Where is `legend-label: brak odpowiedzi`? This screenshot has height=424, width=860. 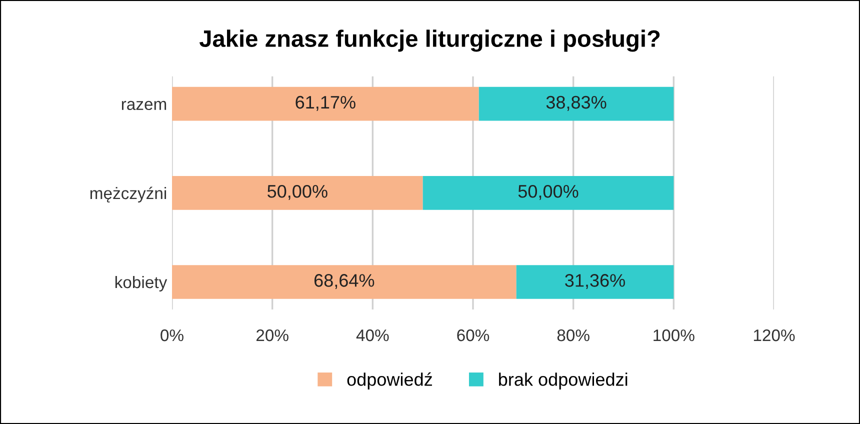 legend-label: brak odpowiedzi is located at coordinates (563, 381).